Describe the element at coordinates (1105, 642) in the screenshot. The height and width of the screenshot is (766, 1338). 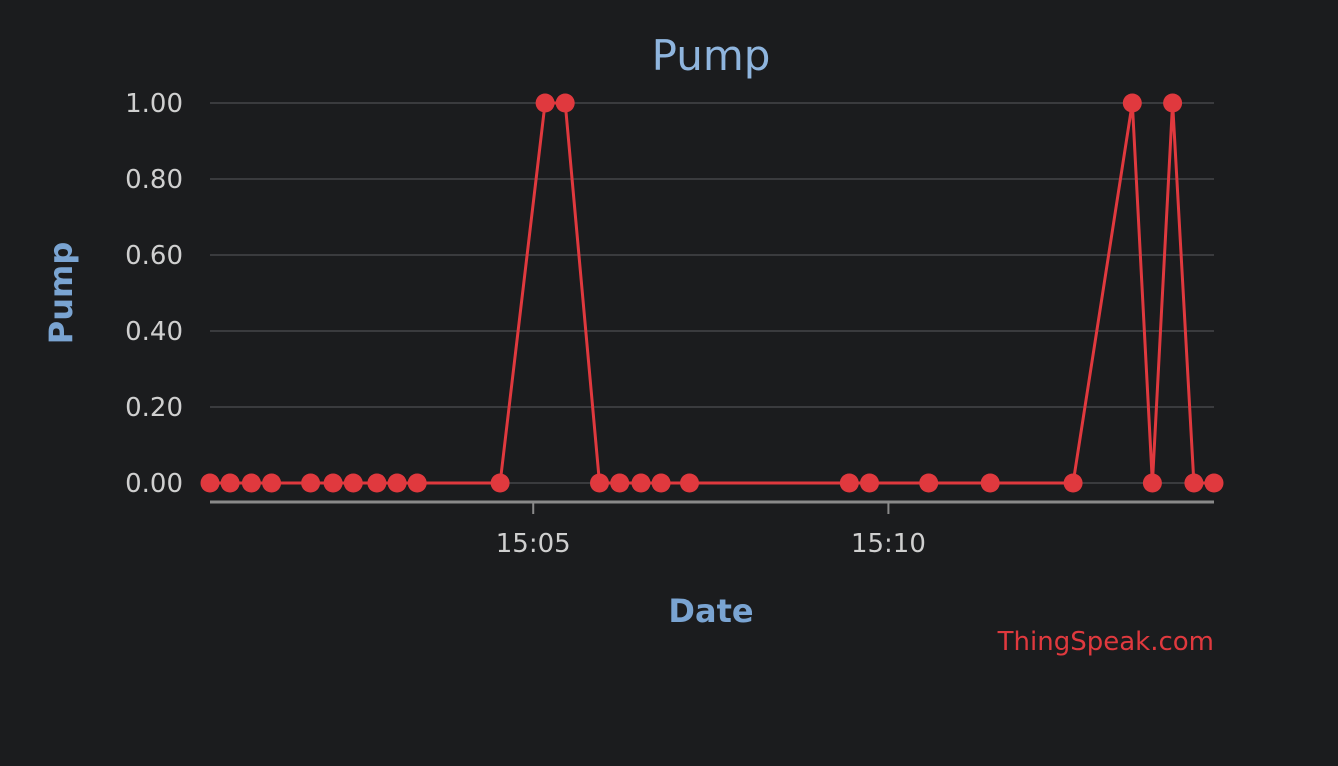
I see `thingspeak-credit-link: ThingSpeak.com` at that location.